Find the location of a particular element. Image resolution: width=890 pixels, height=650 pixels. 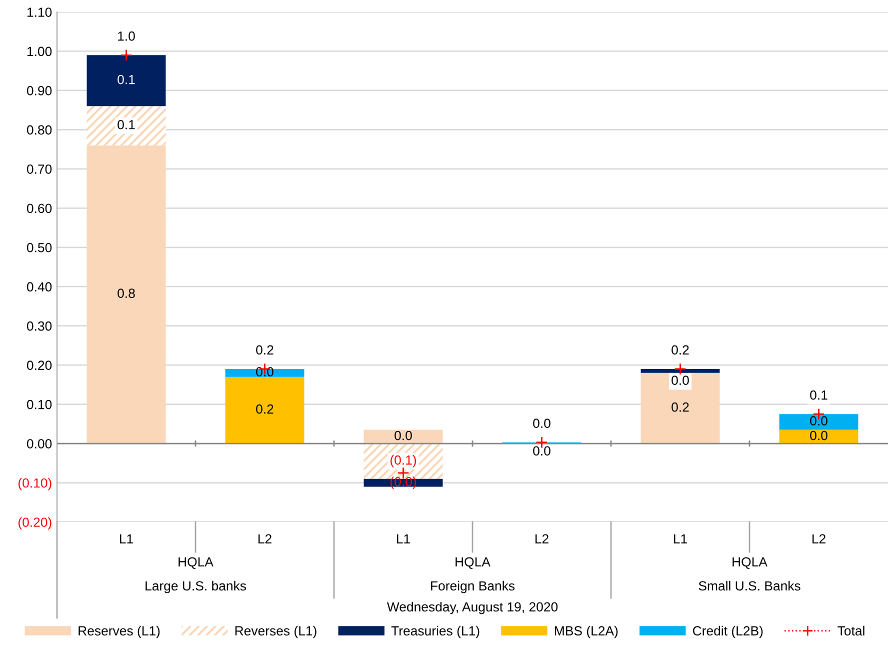

legend-label: Treasuries (L1) is located at coordinates (435, 632).